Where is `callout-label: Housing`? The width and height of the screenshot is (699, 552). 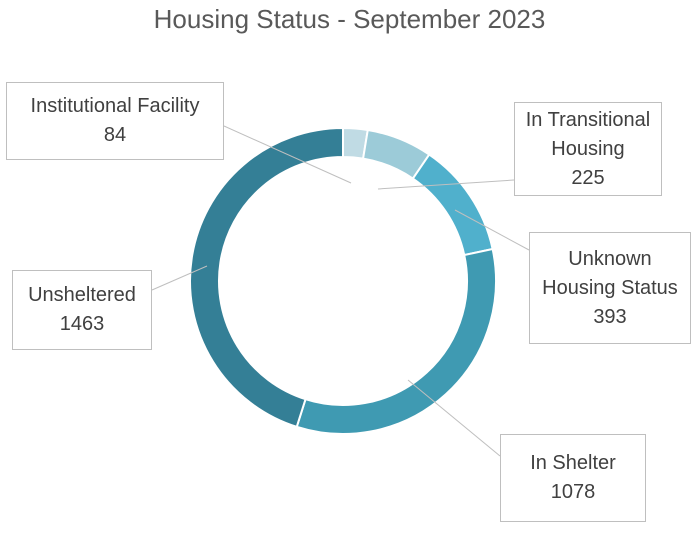
callout-label: Housing is located at coordinates (588, 148).